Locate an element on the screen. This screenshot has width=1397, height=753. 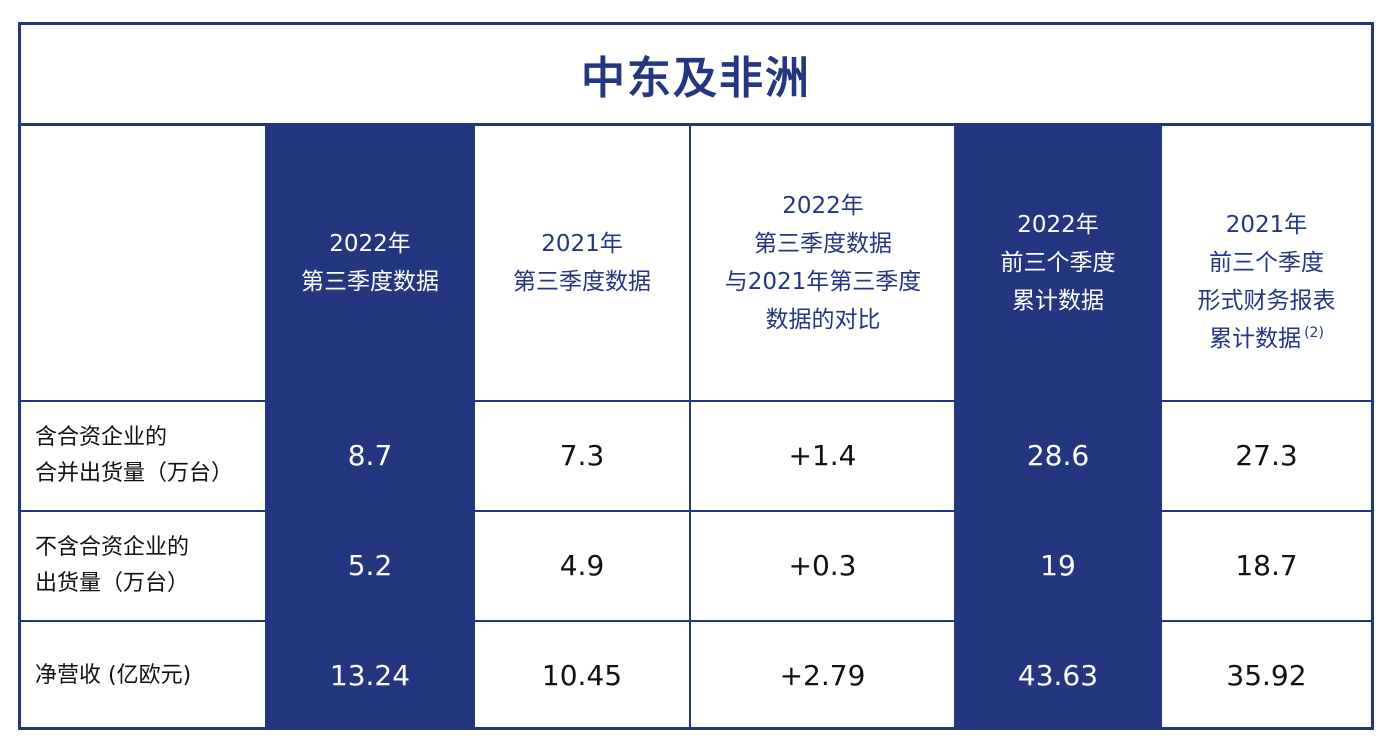
column-header-9m-2021-text: 2021年 前三个季度 形式财务报表 累计数据 is located at coordinates (1266, 282).